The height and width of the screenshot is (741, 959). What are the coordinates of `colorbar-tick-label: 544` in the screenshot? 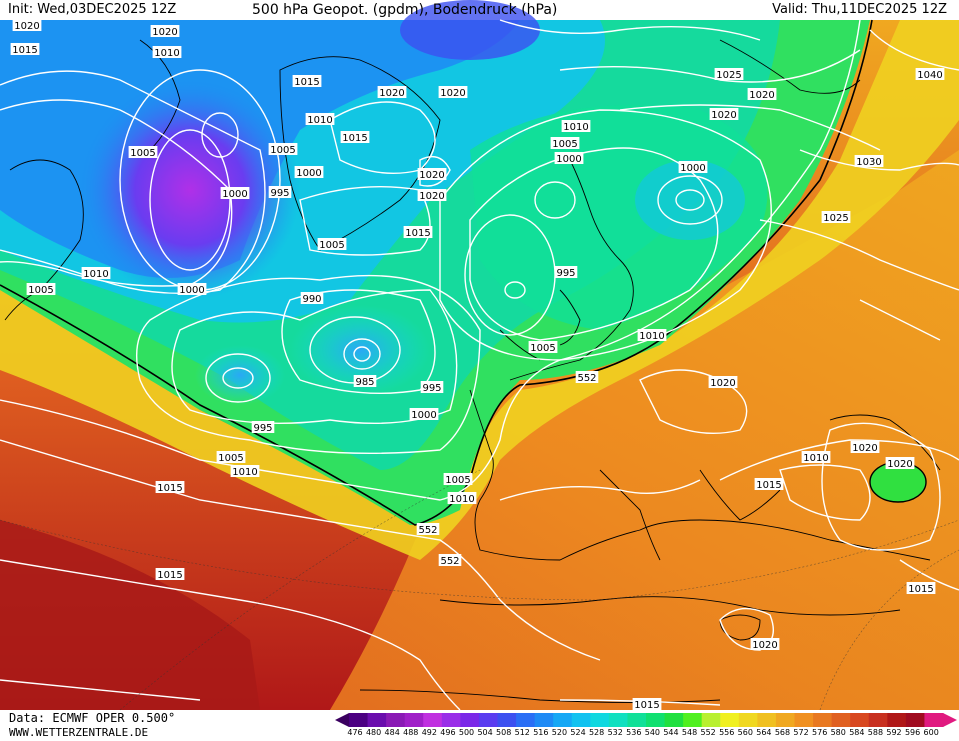 It's located at (671, 732).